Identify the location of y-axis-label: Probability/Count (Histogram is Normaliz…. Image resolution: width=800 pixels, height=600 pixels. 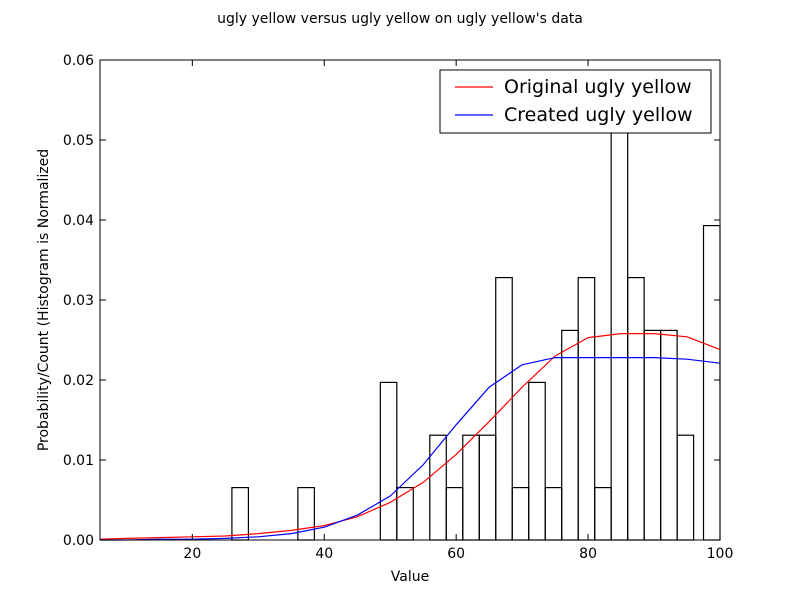
(44, 300).